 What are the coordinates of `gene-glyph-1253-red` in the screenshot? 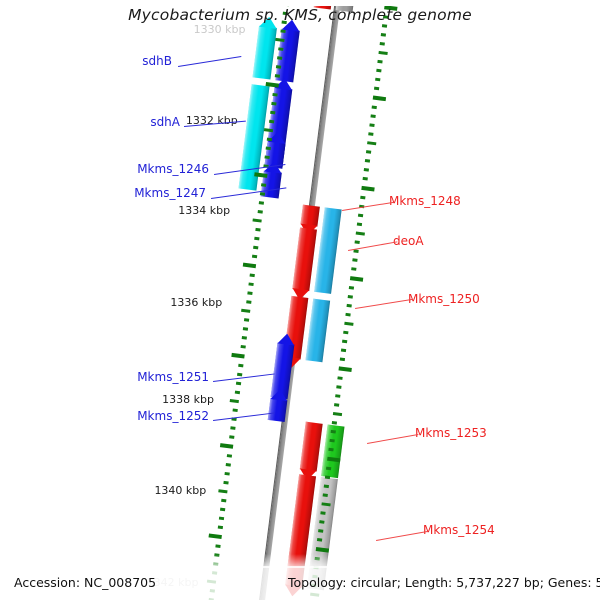 It's located at (311, 446).